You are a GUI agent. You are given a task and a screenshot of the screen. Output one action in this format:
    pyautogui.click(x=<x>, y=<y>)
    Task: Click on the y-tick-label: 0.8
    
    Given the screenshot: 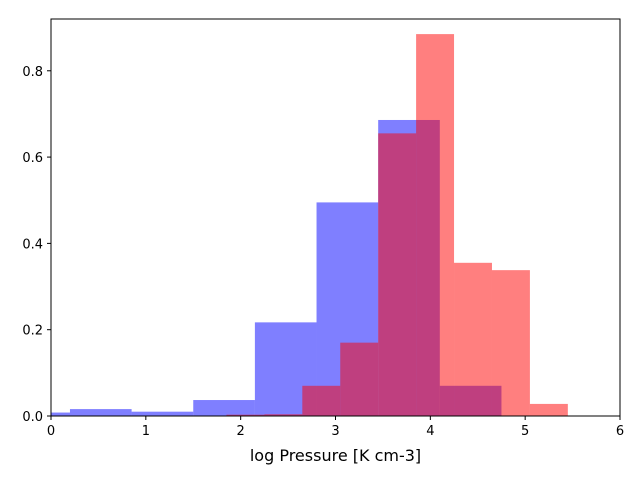 What is the action you would take?
    pyautogui.click(x=32, y=72)
    